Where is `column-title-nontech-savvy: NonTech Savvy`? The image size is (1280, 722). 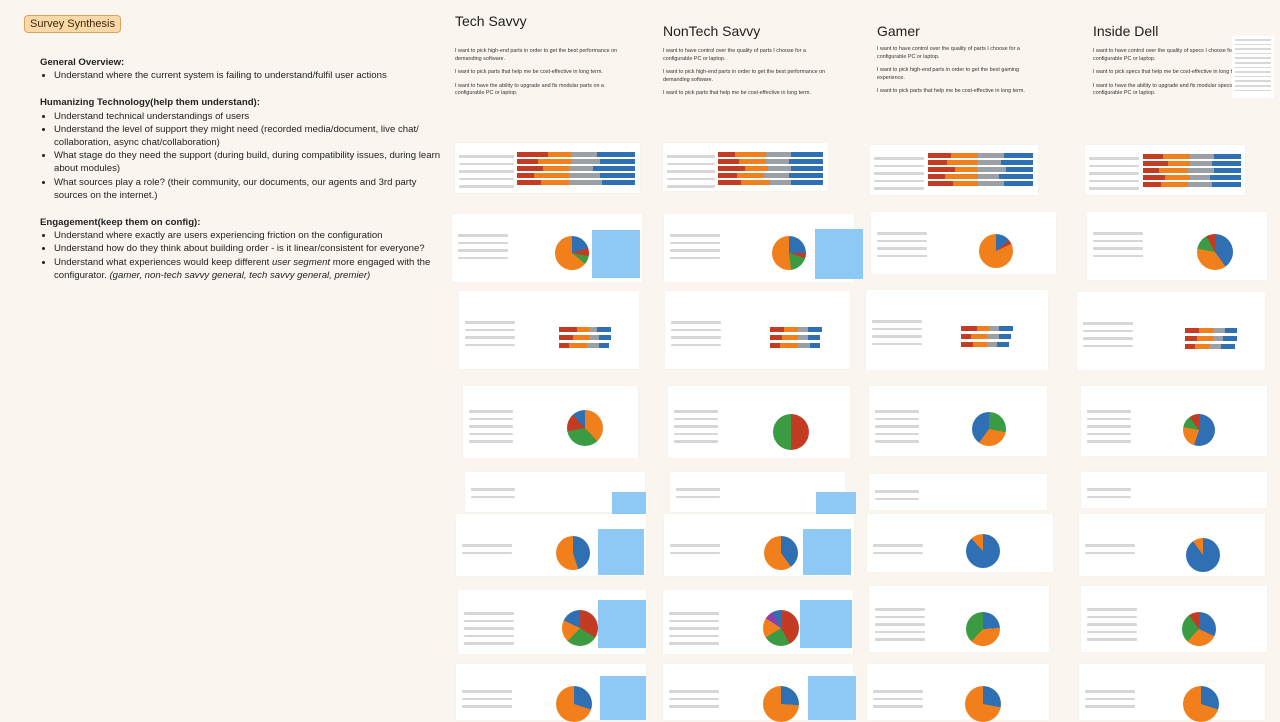 column-title-nontech-savvy: NonTech Savvy is located at coordinates (712, 31).